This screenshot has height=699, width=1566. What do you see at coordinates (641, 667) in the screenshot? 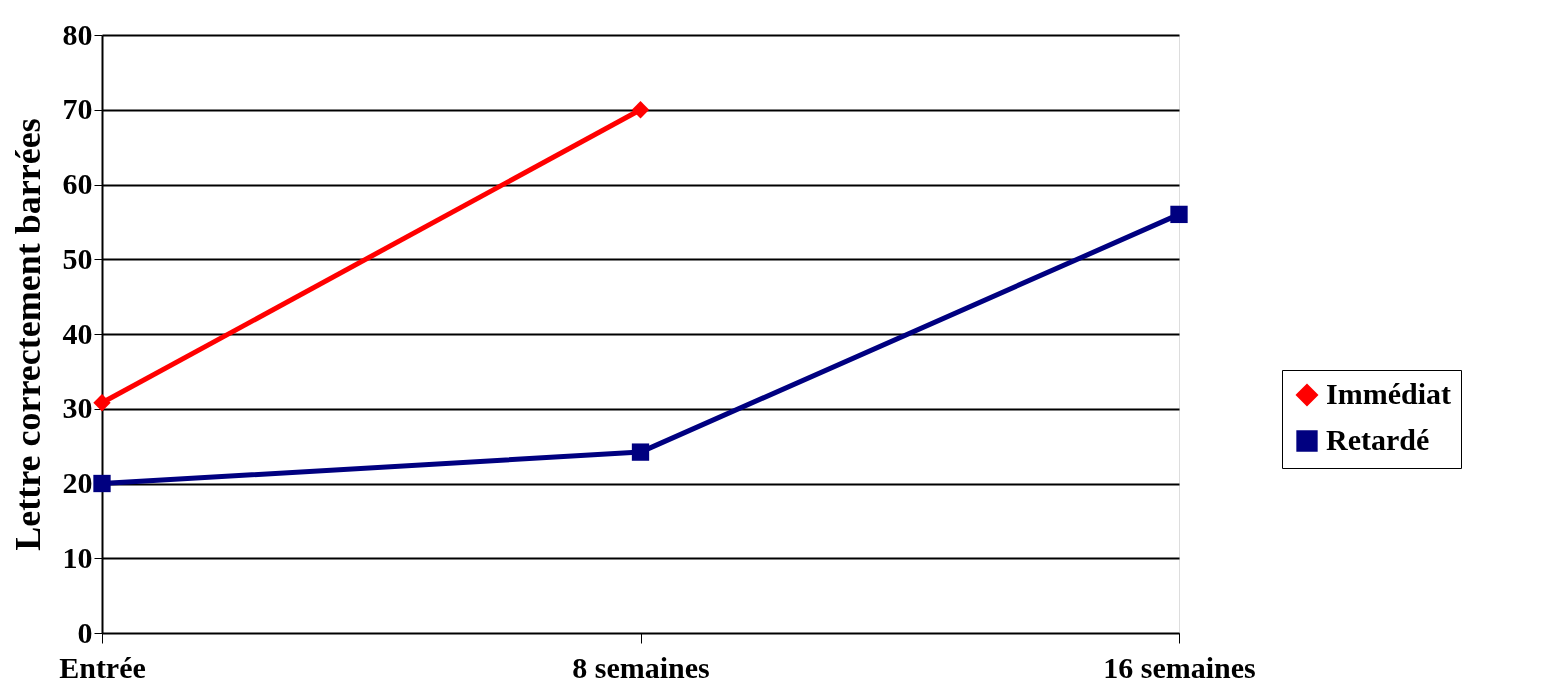
I see `x-tick-label: 8 semaines` at bounding box center [641, 667].